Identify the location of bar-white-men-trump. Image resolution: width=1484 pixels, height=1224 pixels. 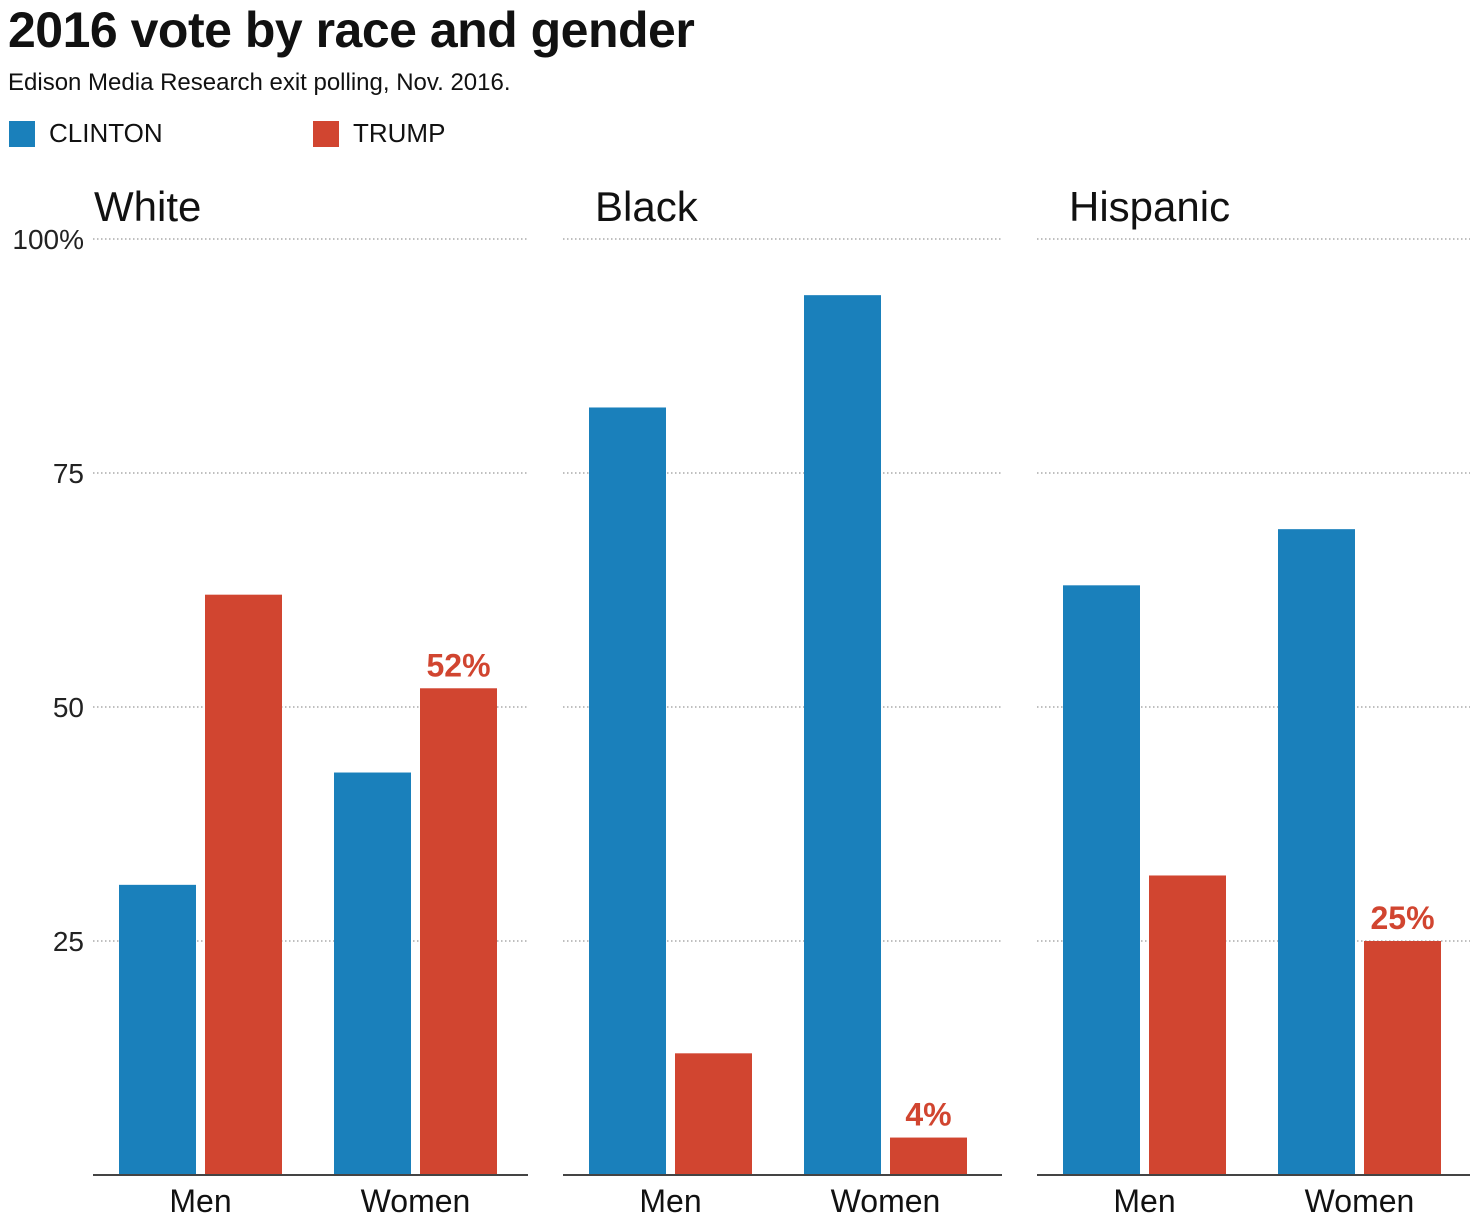
(243, 884).